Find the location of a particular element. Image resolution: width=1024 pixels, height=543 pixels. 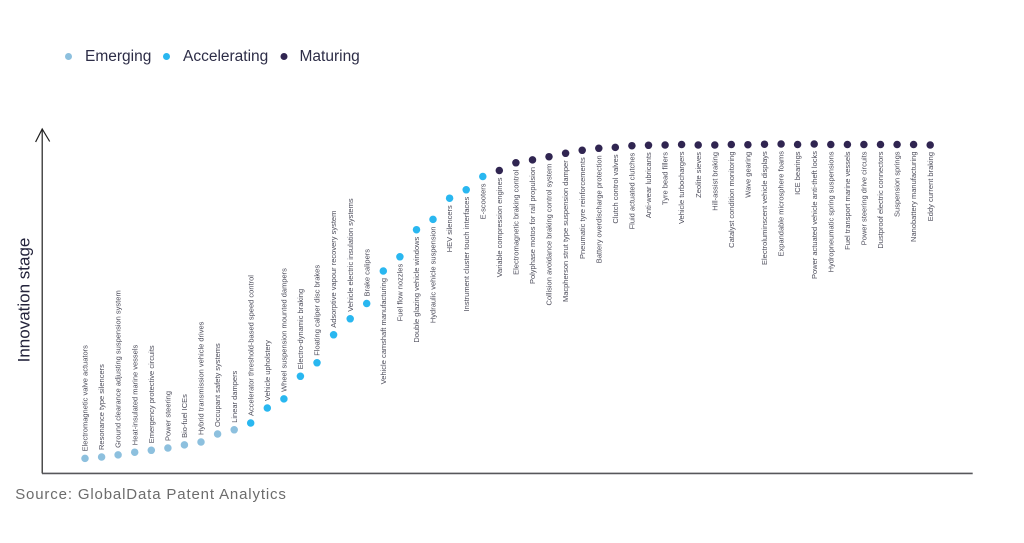

svg-text:Electromagnetic valve actuator: Electromagnetic valve actuators is located at coordinates (85, 398).